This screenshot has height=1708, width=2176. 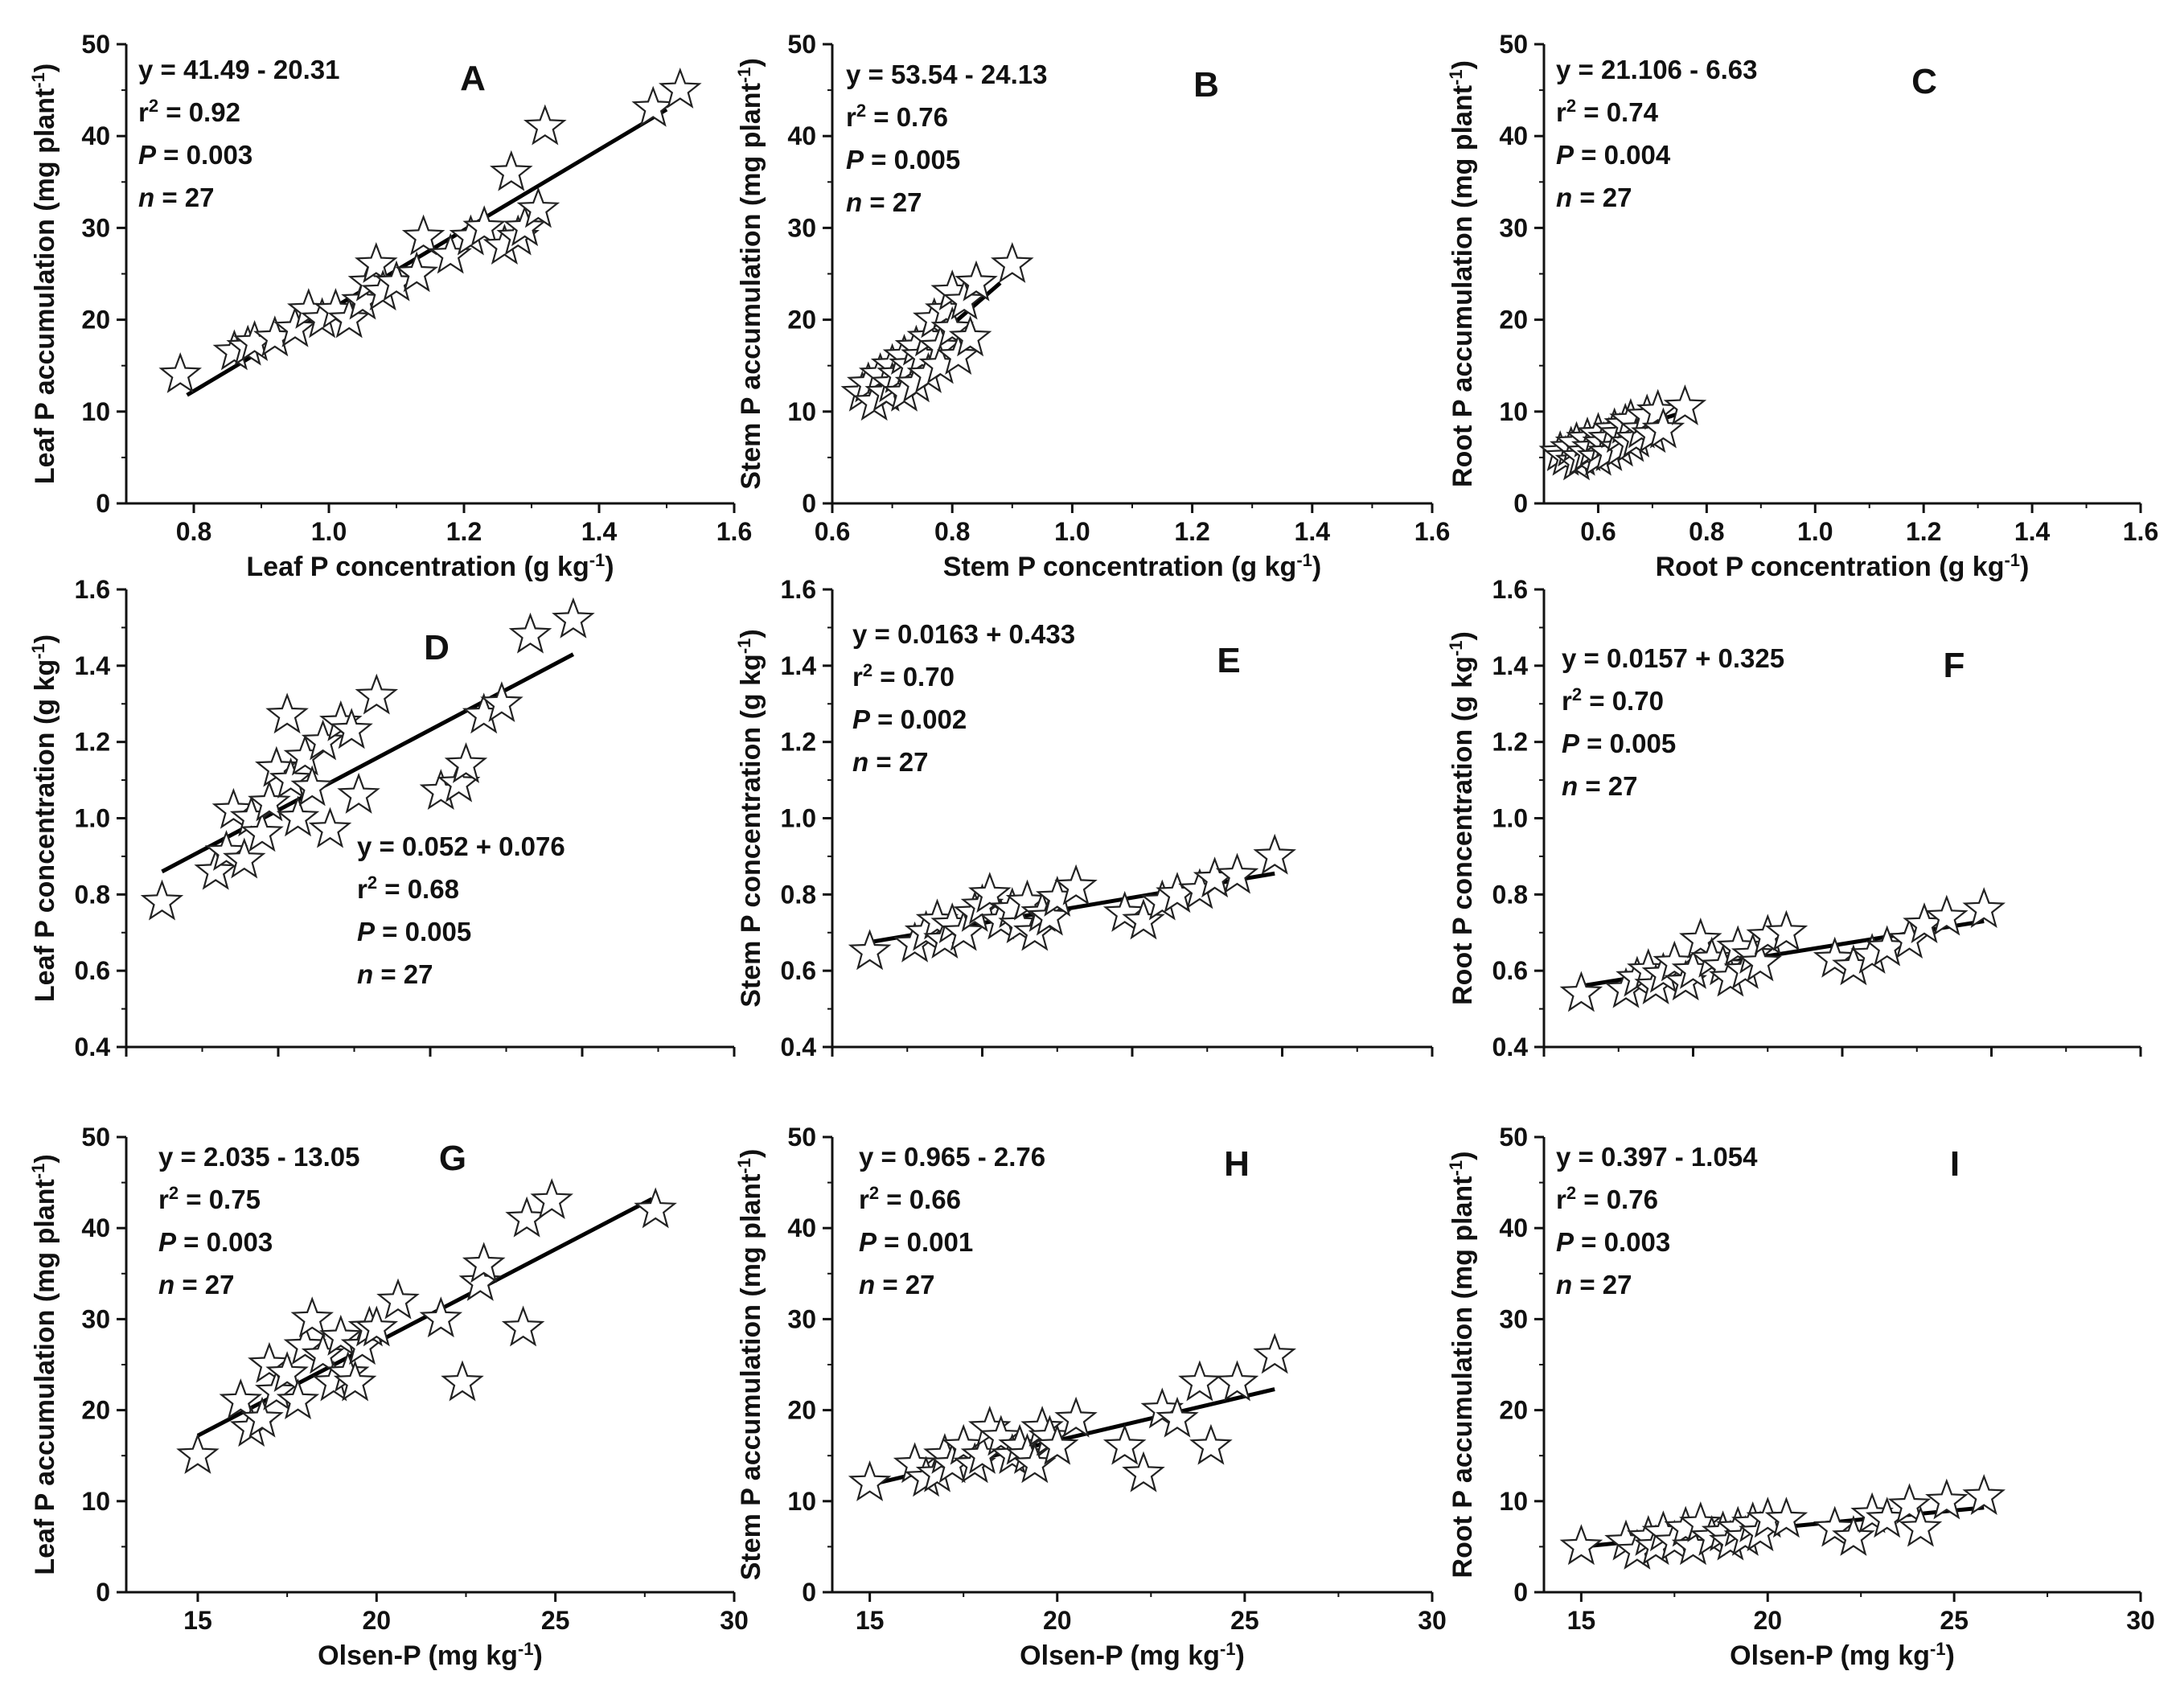 I want to click on r-squared-text: r2 = 0.76, so click(x=897, y=117).